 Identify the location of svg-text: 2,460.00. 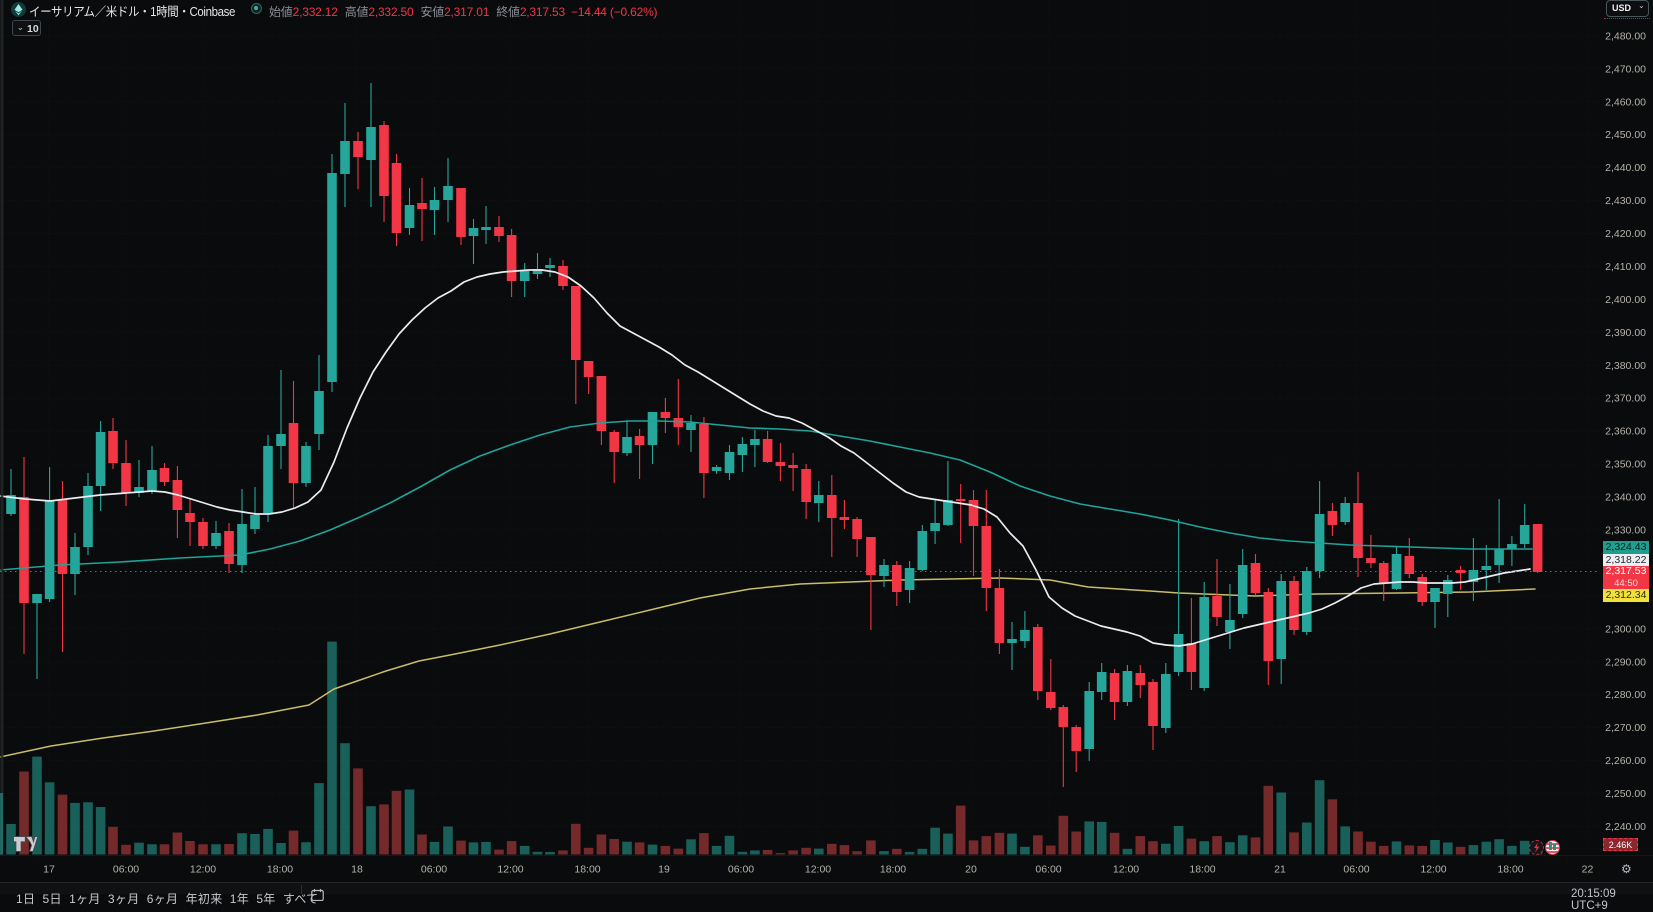
(1625, 102).